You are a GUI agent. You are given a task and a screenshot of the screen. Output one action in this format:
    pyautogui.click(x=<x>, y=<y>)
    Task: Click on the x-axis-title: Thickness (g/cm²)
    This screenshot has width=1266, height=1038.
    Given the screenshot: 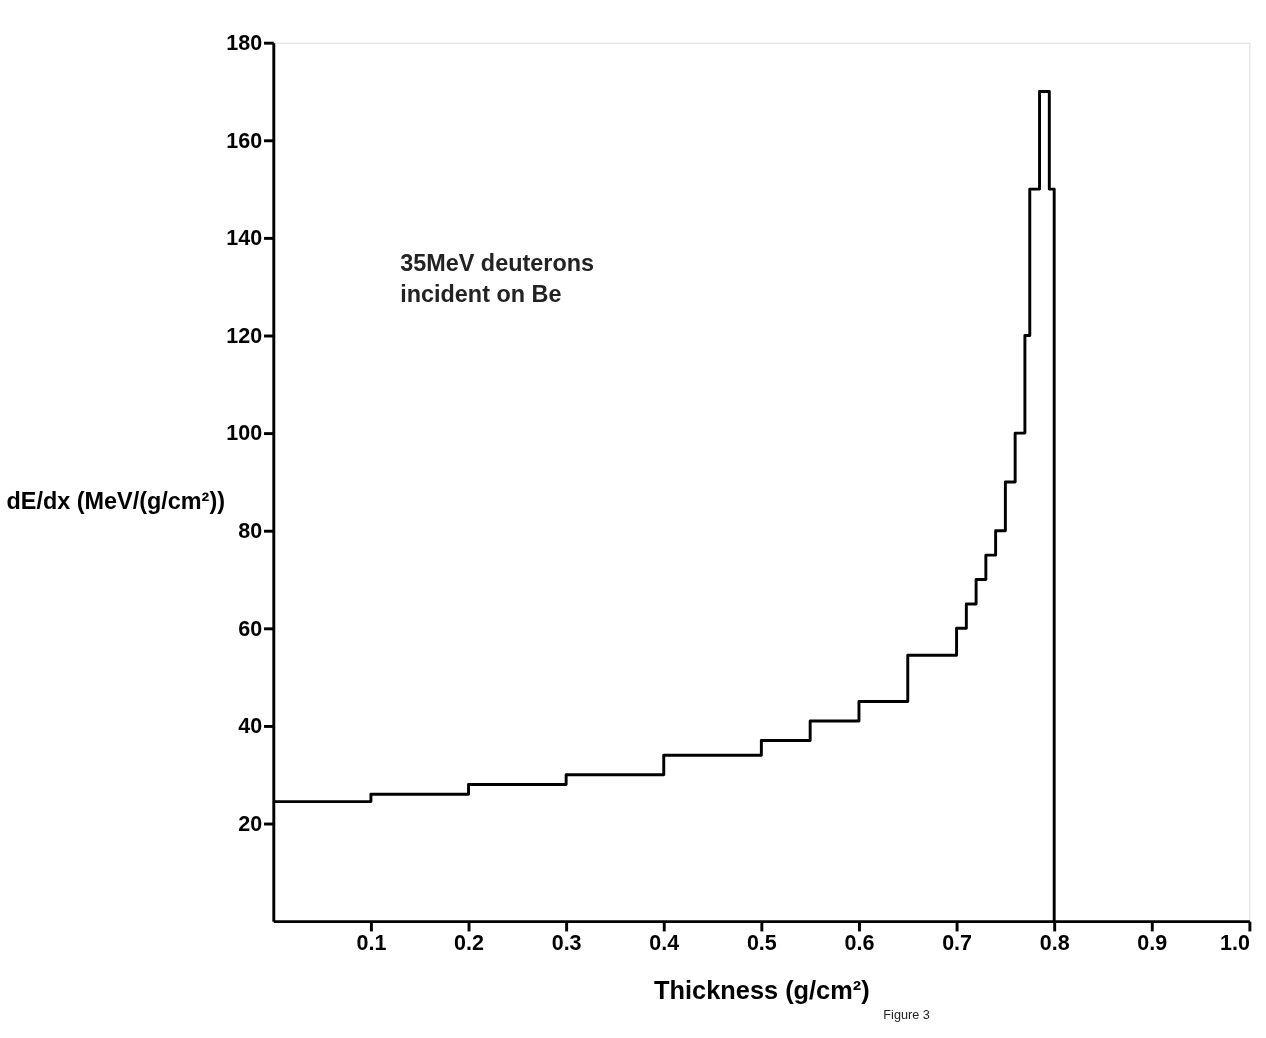 What is the action you would take?
    pyautogui.click(x=762, y=989)
    